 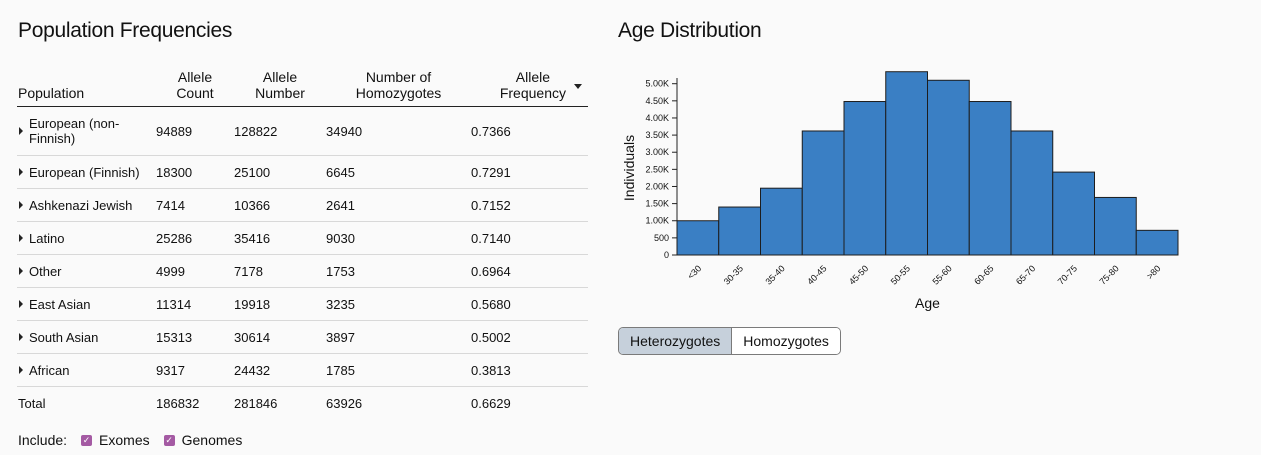 I want to click on table-row: Latino 25286 35416 9030 0.7140, so click(x=302, y=238).